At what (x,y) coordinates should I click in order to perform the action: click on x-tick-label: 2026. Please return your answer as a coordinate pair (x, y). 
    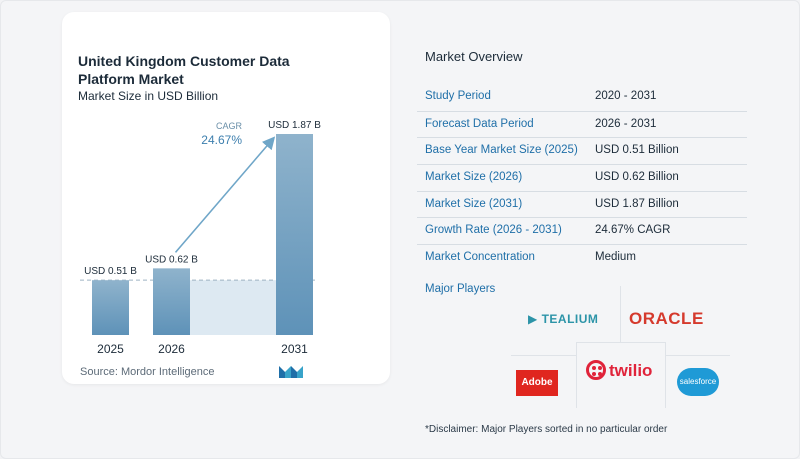
    Looking at the image, I should click on (171, 349).